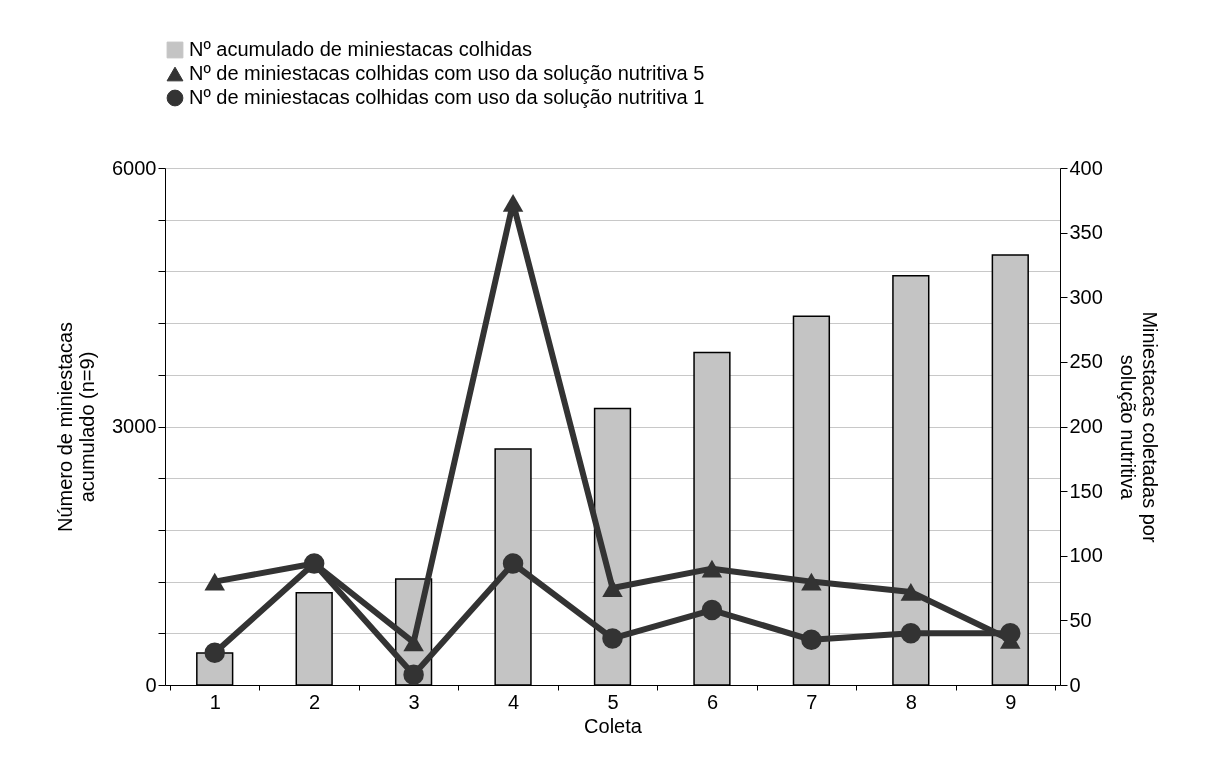 This screenshot has width=1227, height=767. I want to click on y2-tick-label: 100, so click(1086, 555).